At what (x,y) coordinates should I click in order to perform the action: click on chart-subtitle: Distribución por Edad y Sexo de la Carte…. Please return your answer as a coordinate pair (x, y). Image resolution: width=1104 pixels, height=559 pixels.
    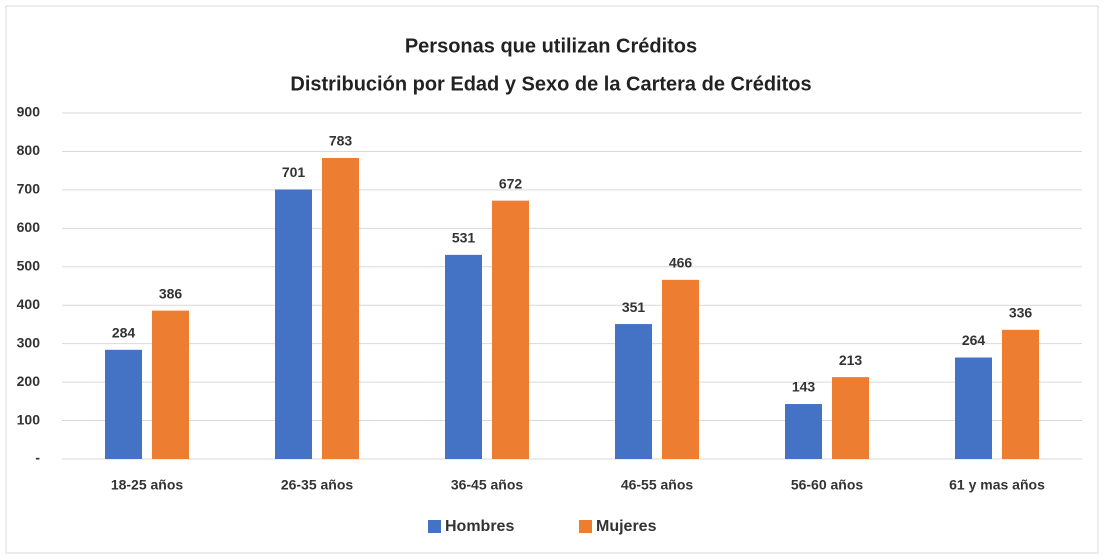
    Looking at the image, I should click on (550, 84).